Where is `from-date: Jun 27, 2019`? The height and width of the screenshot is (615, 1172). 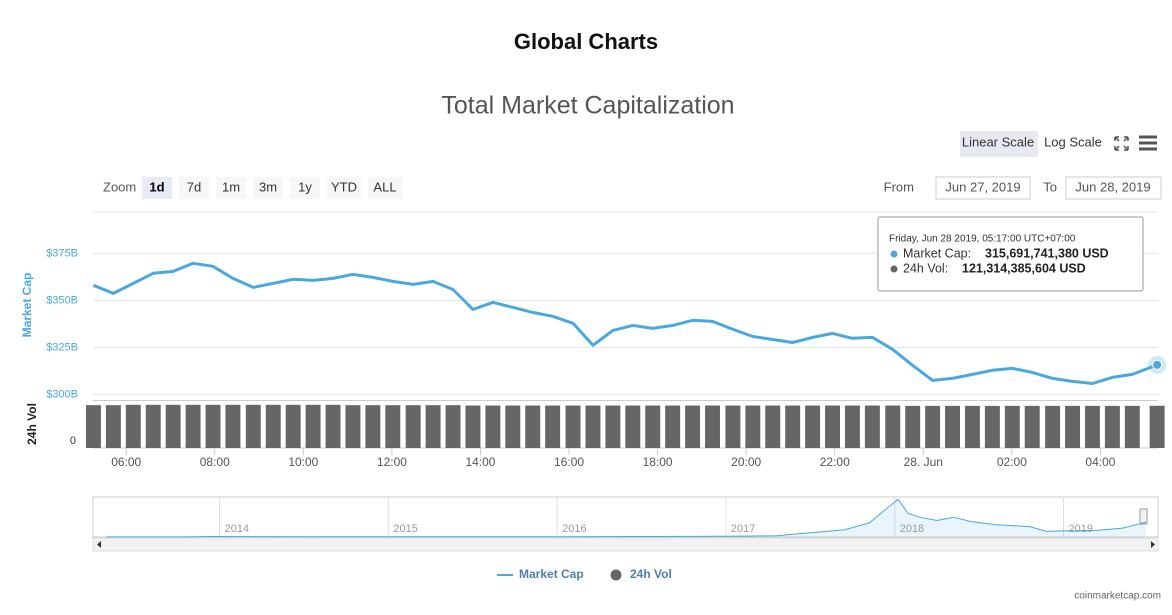
from-date: Jun 27, 2019 is located at coordinates (982, 186).